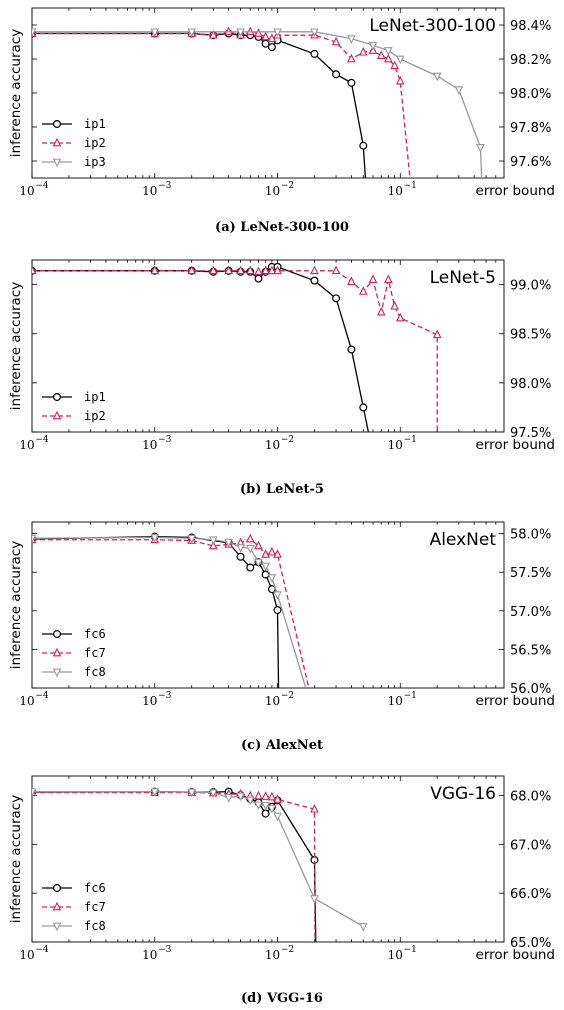  What do you see at coordinates (530, 335) in the screenshot?
I see `y-tick-label: 98.5%` at bounding box center [530, 335].